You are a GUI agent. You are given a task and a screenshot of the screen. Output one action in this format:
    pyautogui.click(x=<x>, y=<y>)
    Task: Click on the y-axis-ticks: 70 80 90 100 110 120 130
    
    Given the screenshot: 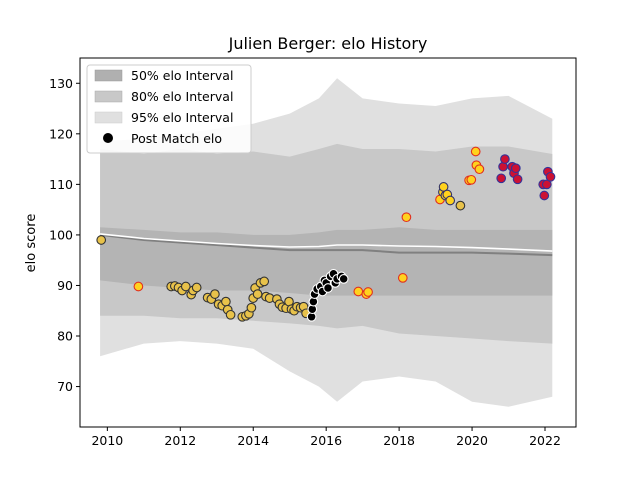 What is the action you would take?
    pyautogui.click(x=64, y=235)
    